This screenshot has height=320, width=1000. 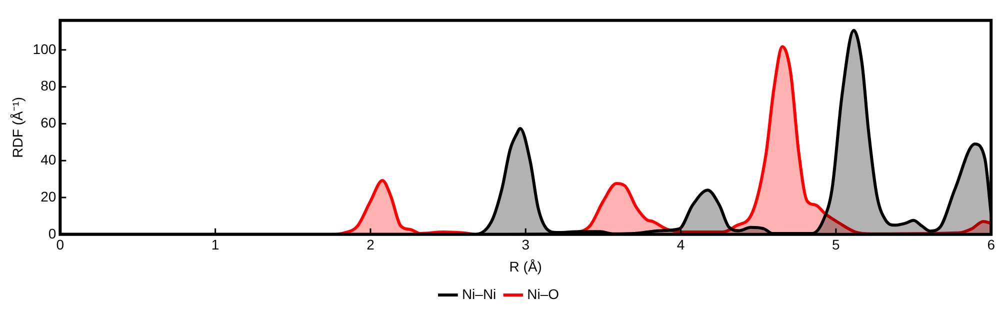 I want to click on x-tick-label: 1, so click(x=215, y=244).